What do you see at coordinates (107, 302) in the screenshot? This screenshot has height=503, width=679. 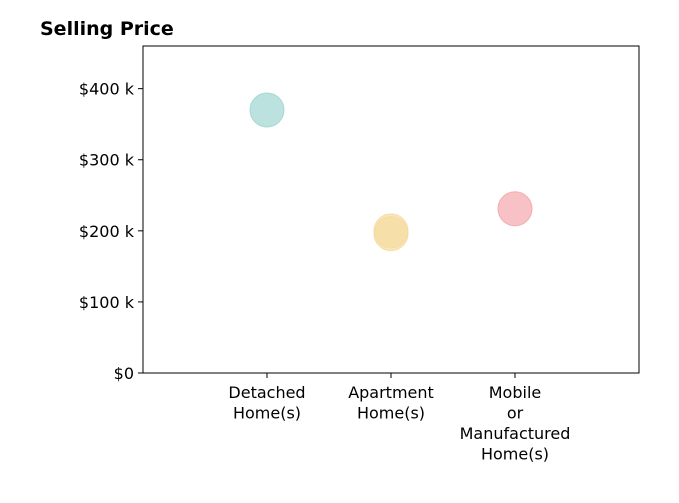 I see `y-tick-label: $100 k` at bounding box center [107, 302].